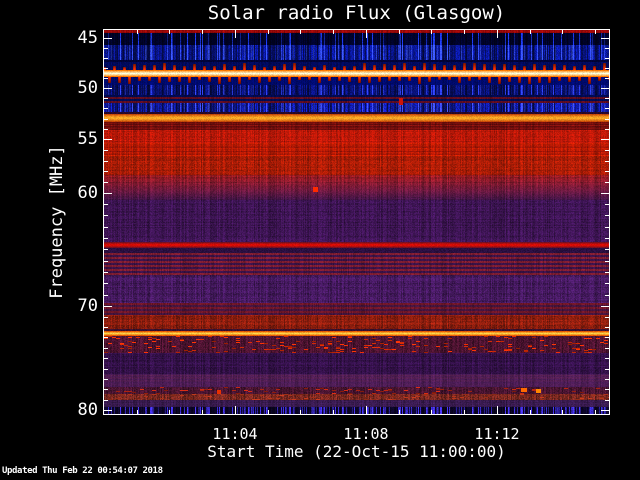 The height and width of the screenshot is (480, 640). I want to click on x-tick-label: 11:08, so click(366, 434).